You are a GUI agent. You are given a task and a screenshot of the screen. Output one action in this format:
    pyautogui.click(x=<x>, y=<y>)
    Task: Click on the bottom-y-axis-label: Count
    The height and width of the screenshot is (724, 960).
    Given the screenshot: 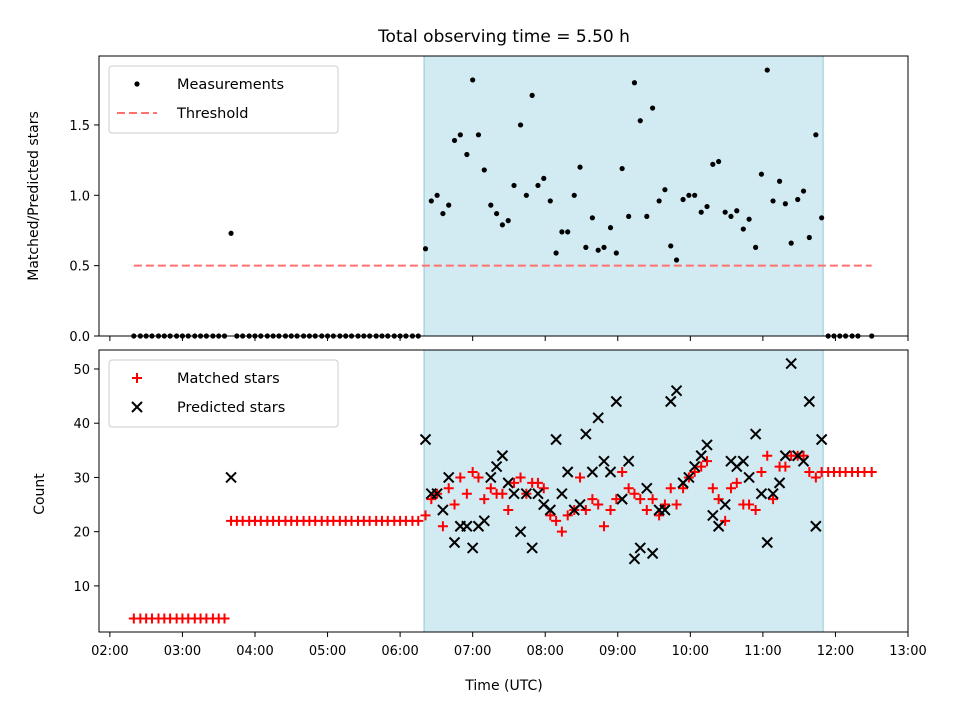 What is the action you would take?
    pyautogui.click(x=40, y=494)
    